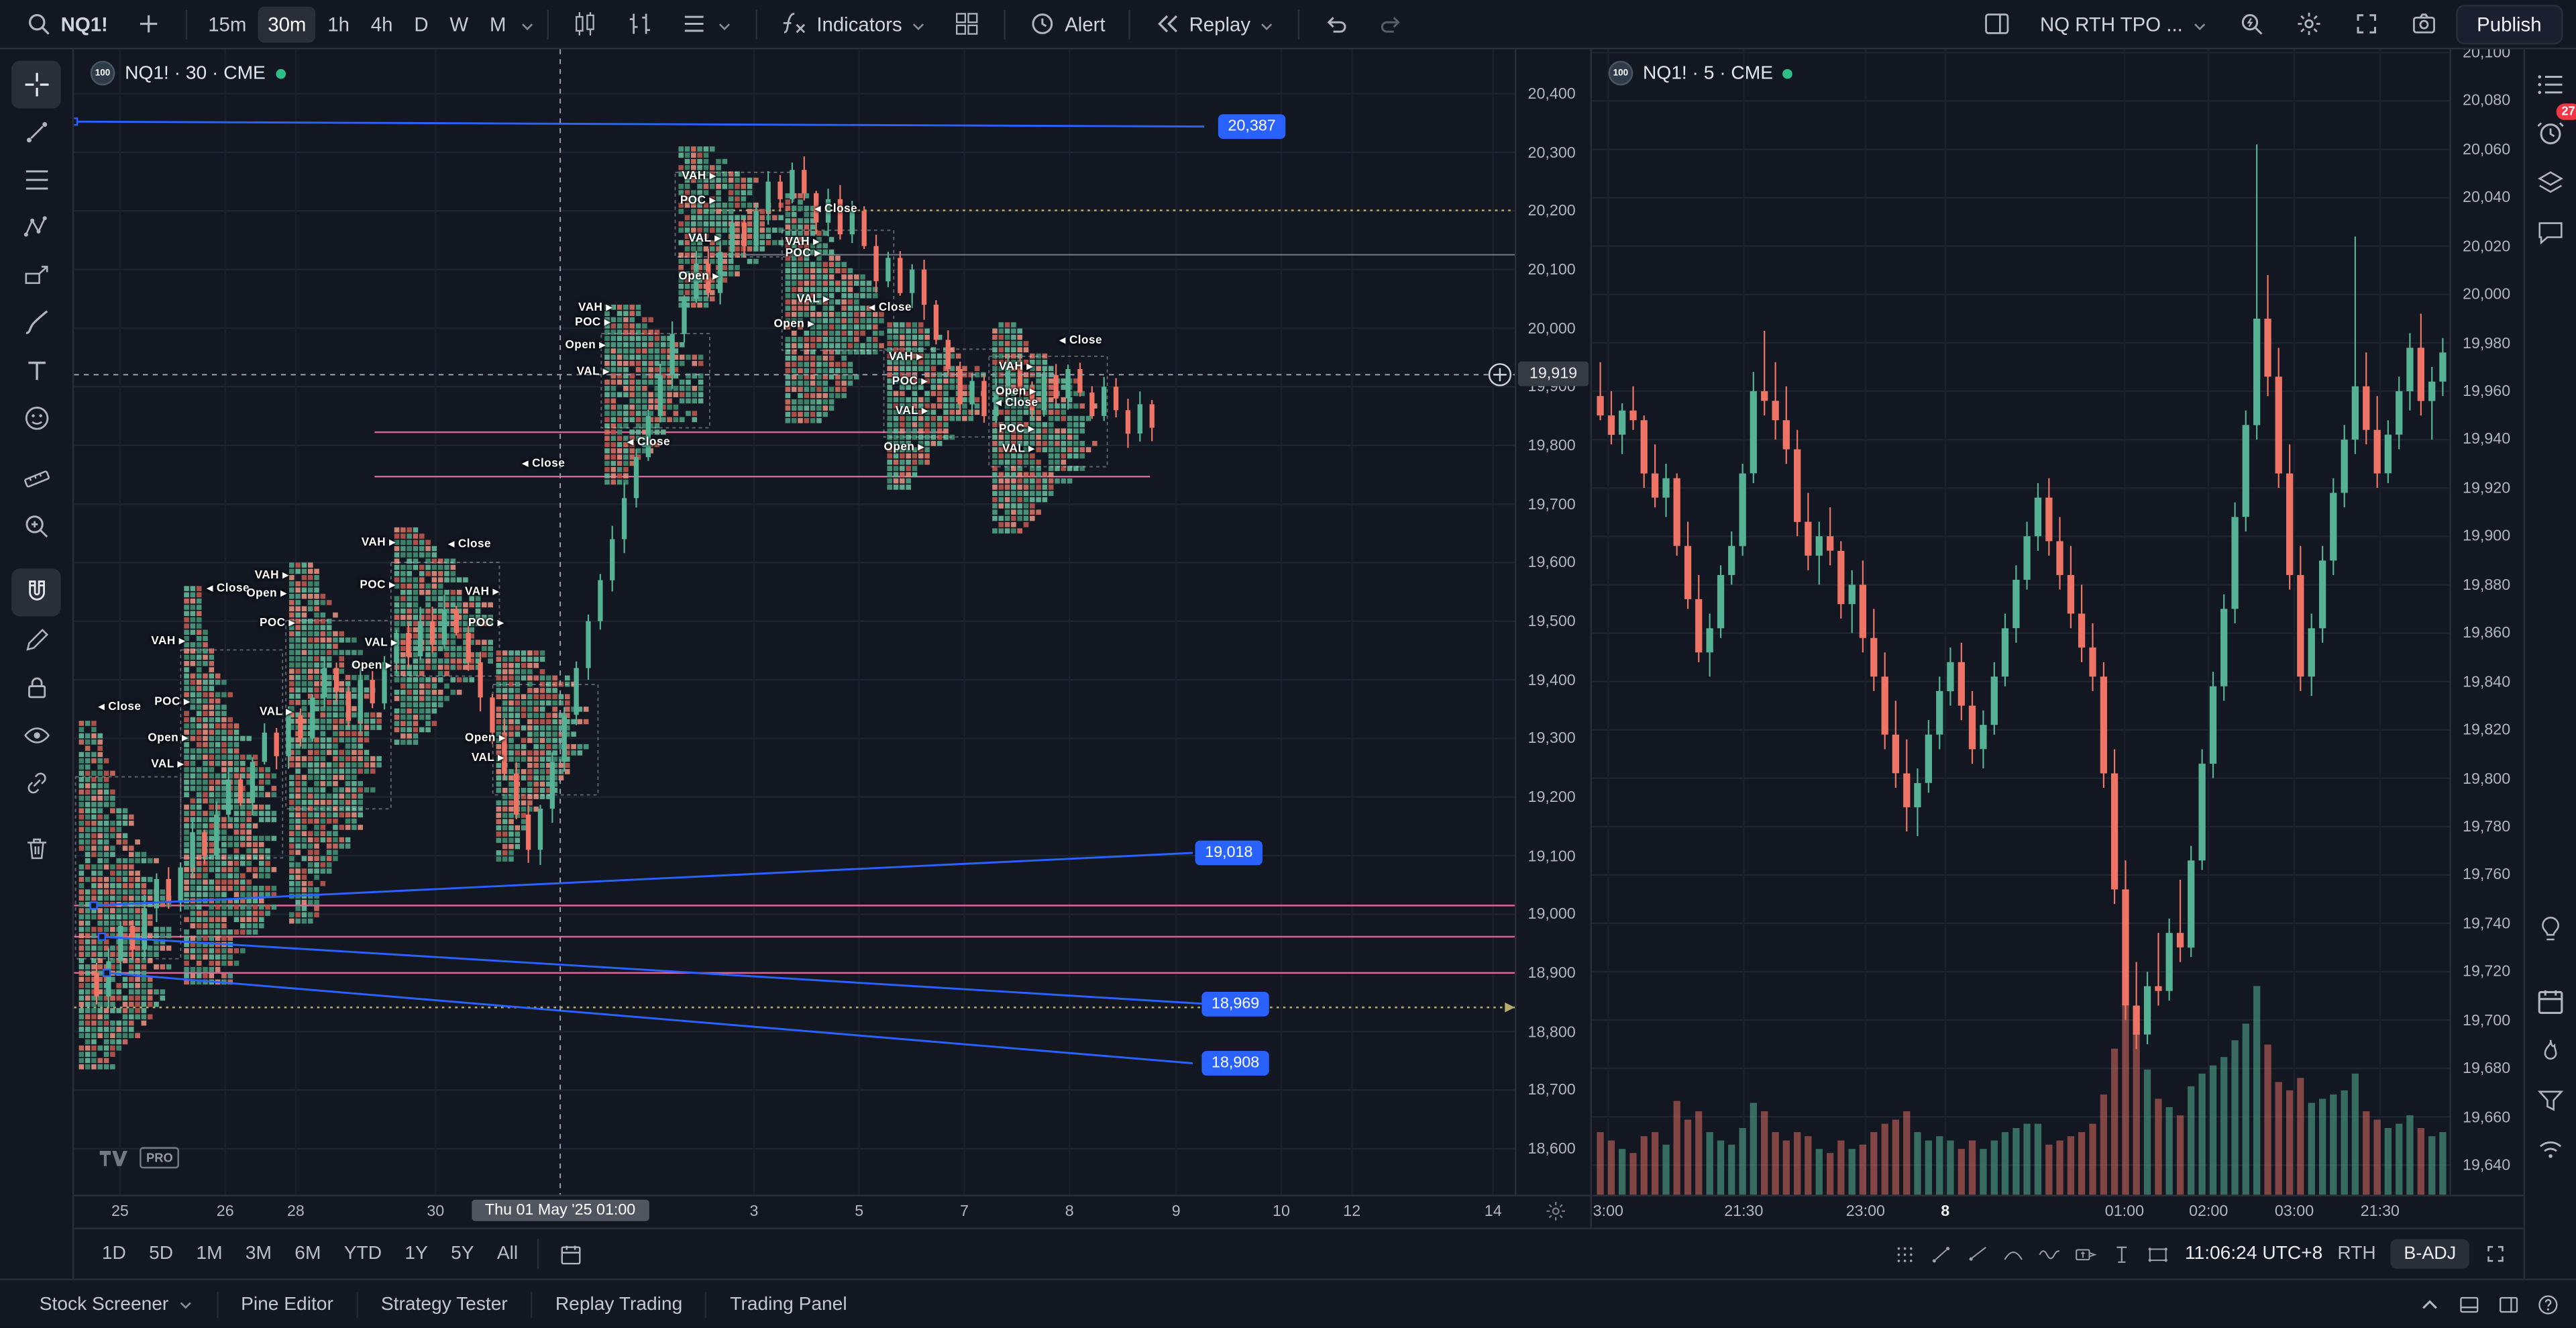  What do you see at coordinates (35, 526) in the screenshot?
I see `zoom-tool-button` at bounding box center [35, 526].